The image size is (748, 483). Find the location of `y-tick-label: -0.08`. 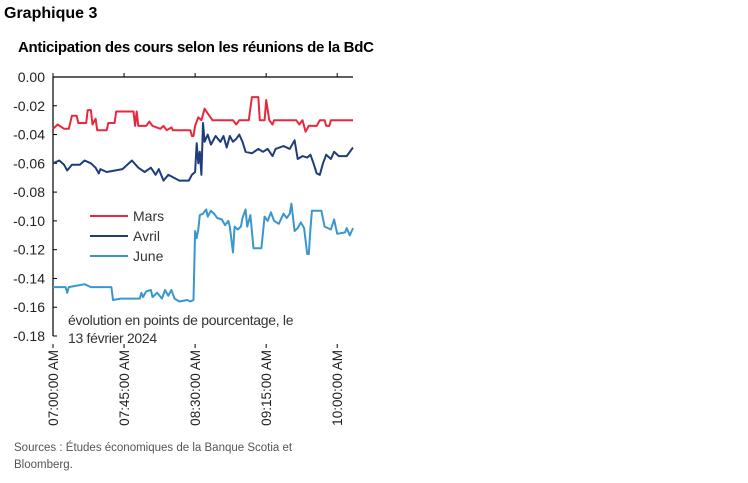

y-tick-label: -0.08 is located at coordinates (29, 192).